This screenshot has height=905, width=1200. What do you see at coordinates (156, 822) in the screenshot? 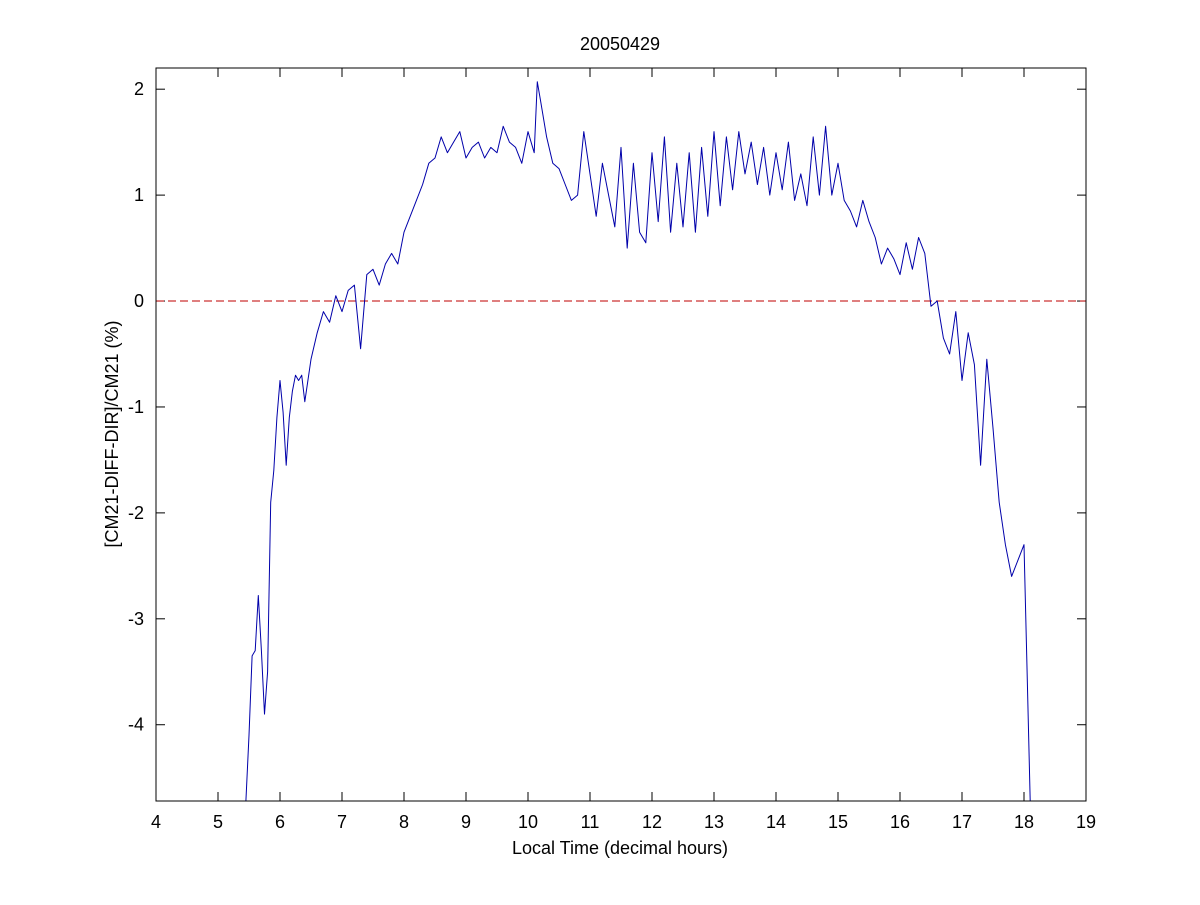
I see `x-tick-label: 4` at bounding box center [156, 822].